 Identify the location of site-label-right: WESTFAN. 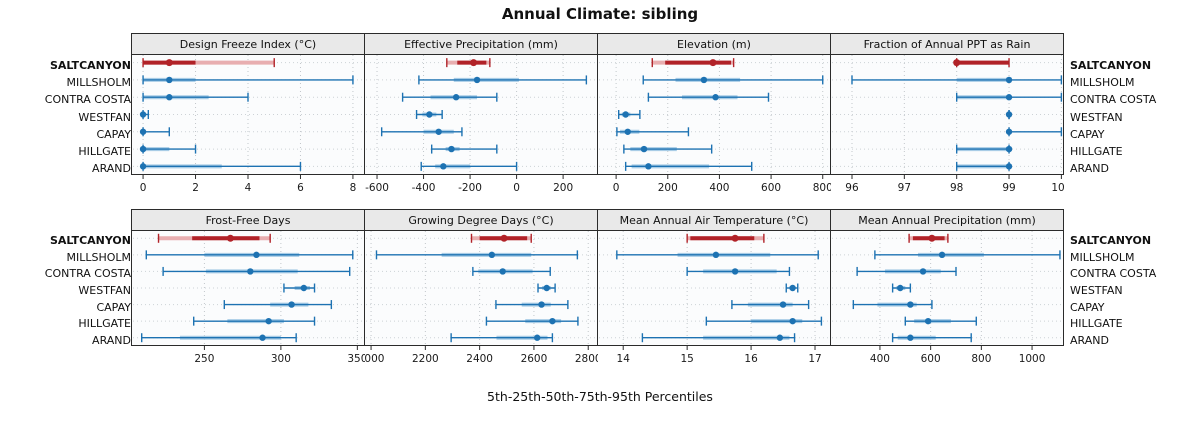
(1096, 290).